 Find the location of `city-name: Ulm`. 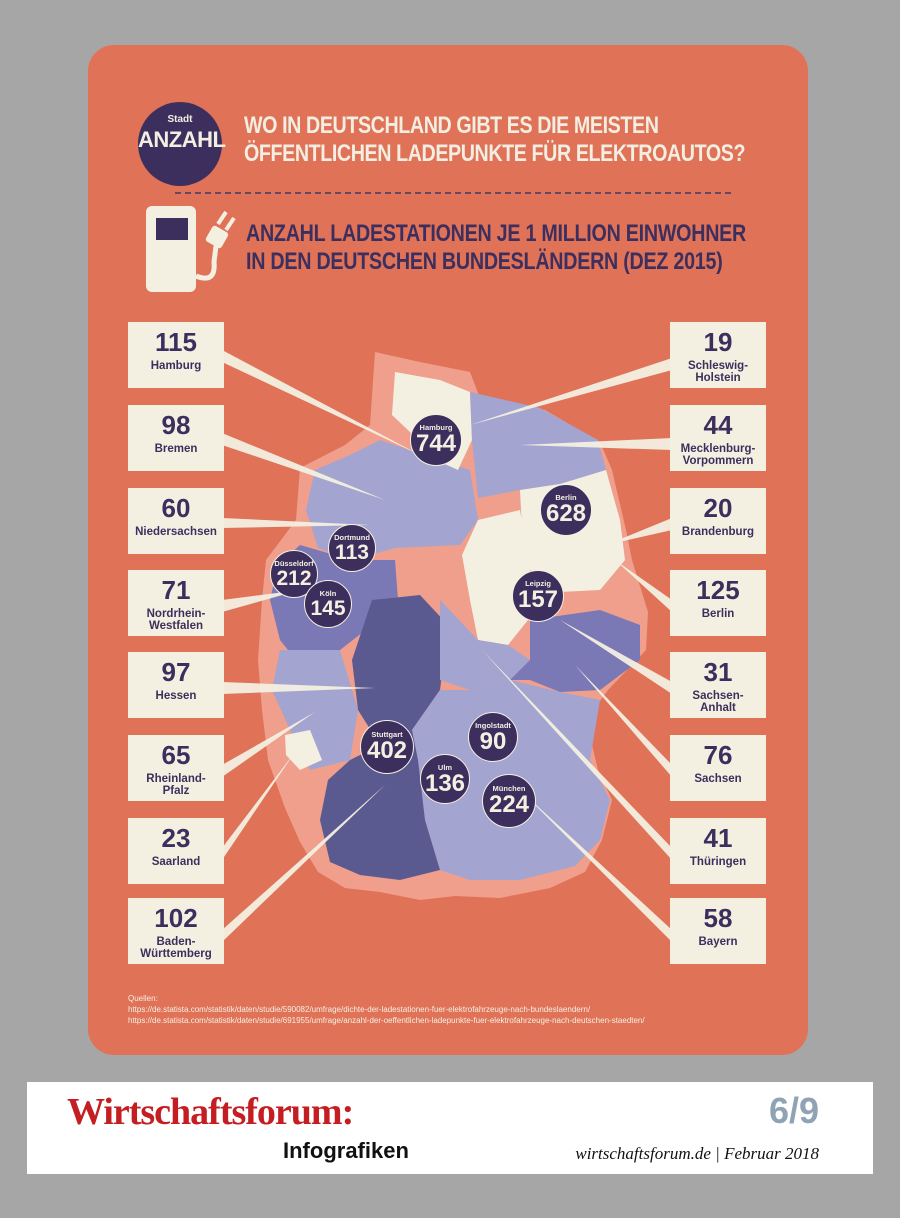

city-name: Ulm is located at coordinates (445, 767).